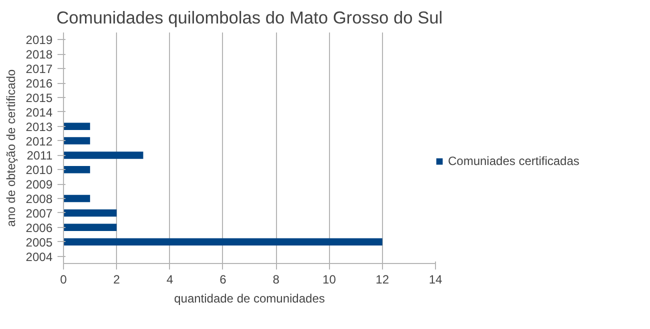 This screenshot has width=650, height=329. Describe the element at coordinates (514, 161) in the screenshot. I see `legend-label: Comuniades certificadas` at that location.